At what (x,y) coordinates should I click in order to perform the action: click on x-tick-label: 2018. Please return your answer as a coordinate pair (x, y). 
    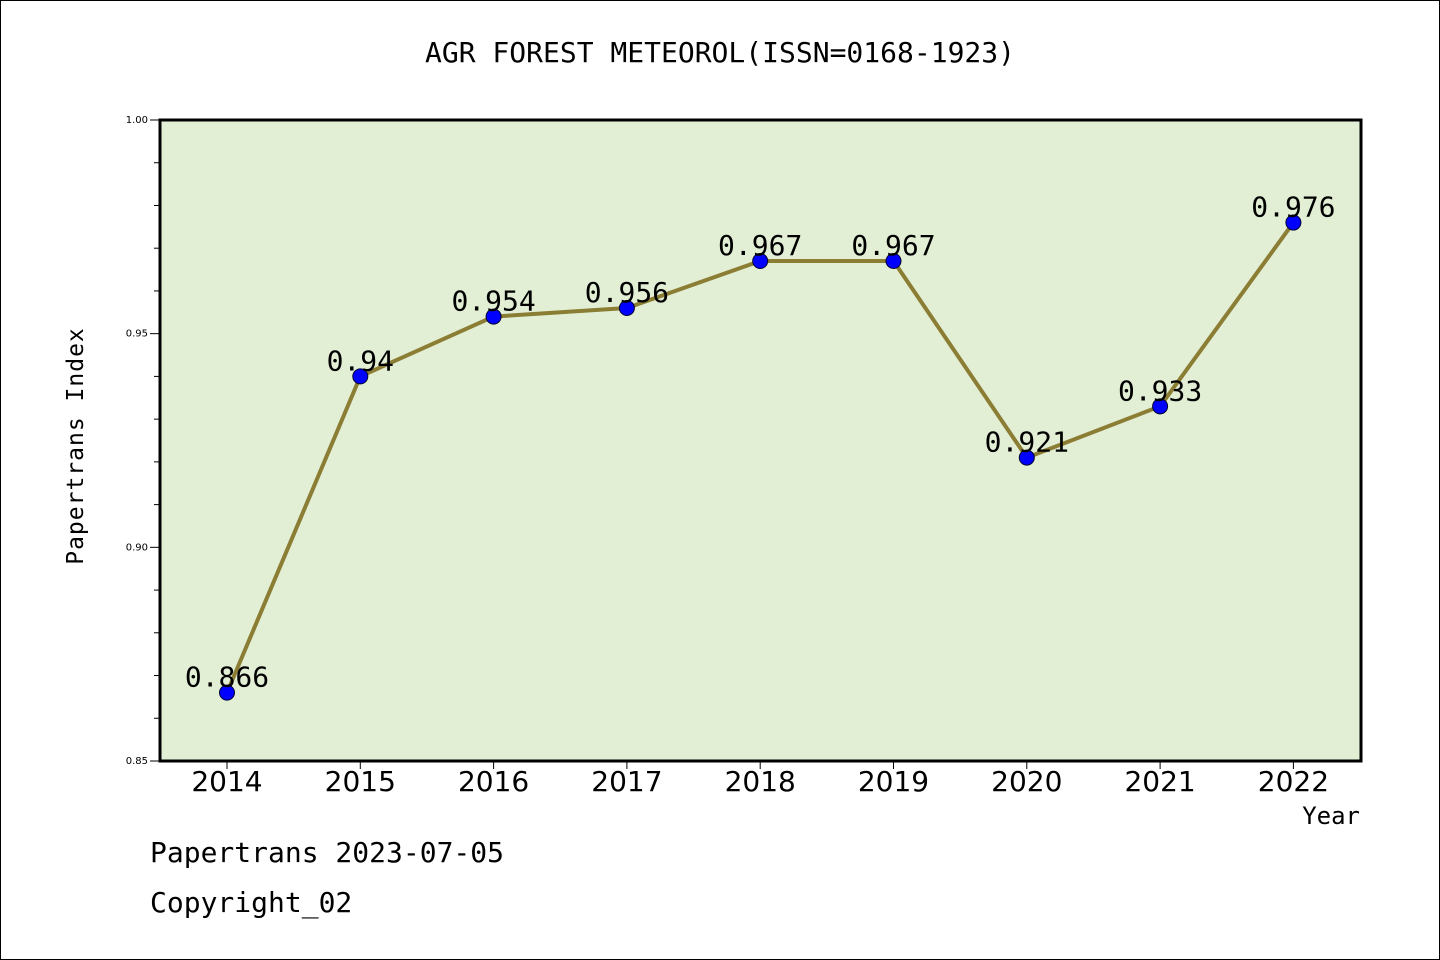
    Looking at the image, I should click on (760, 781).